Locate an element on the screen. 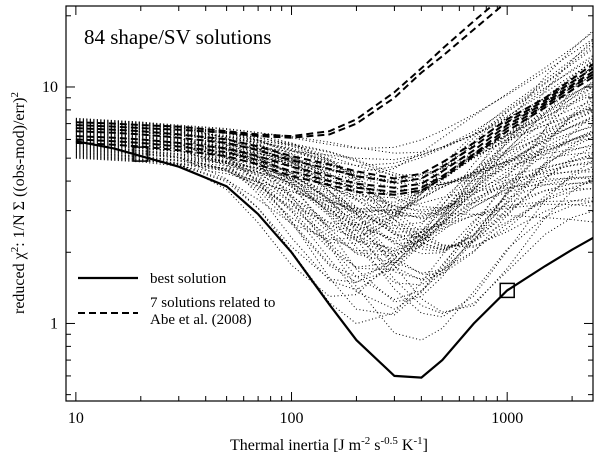 The width and height of the screenshot is (600, 460). y-axis-label: reduced χ2: 1/N Σ ((obs-mod)/err)2 is located at coordinates (18, 203).